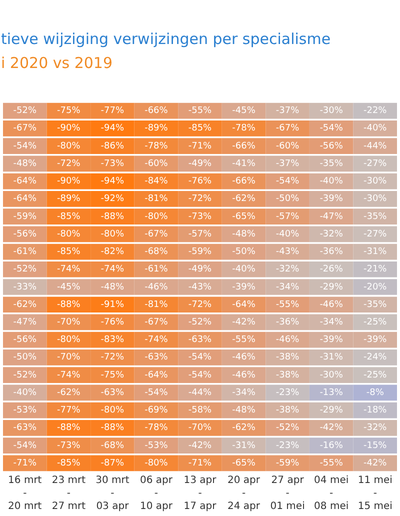  What do you see at coordinates (332, 445) in the screenshot?
I see `data-label: -16%` at bounding box center [332, 445].